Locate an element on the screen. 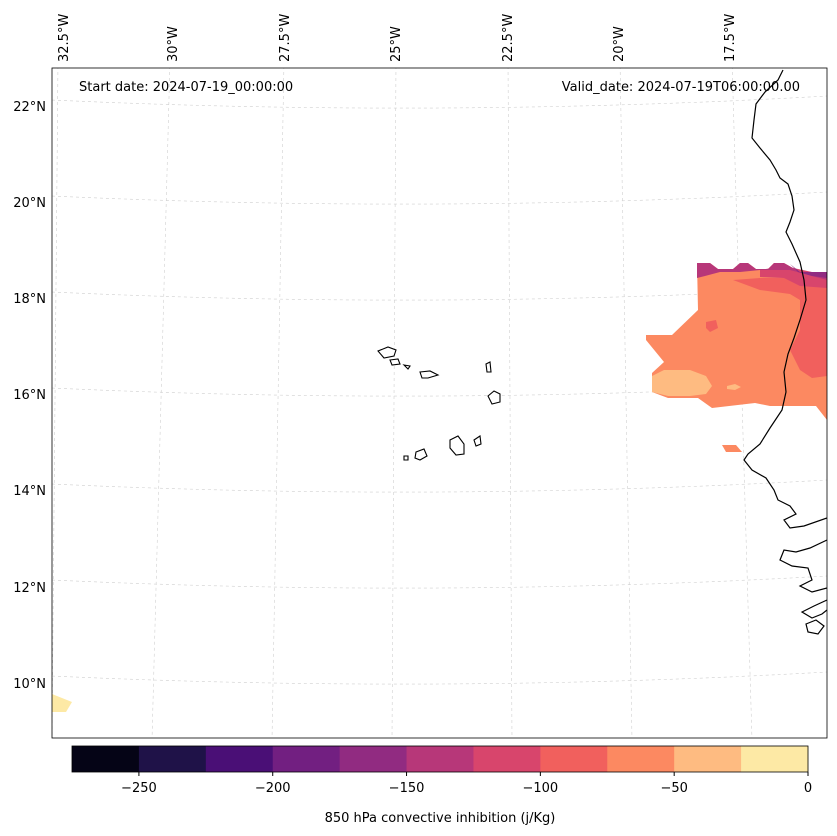  colorbar-tick-label: 0 is located at coordinates (808, 788).